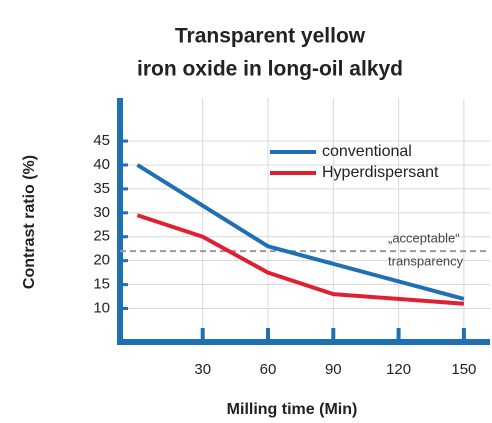  What do you see at coordinates (101, 284) in the screenshot?
I see `y-tick-label: 15` at bounding box center [101, 284].